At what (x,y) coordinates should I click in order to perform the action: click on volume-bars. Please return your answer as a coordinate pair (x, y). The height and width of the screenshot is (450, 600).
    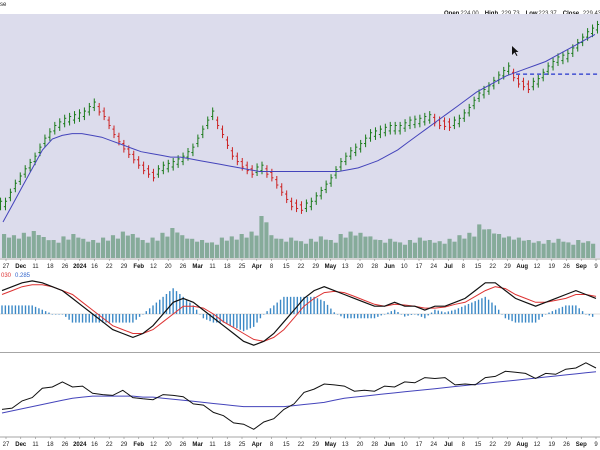
    Looking at the image, I should click on (299, 237).